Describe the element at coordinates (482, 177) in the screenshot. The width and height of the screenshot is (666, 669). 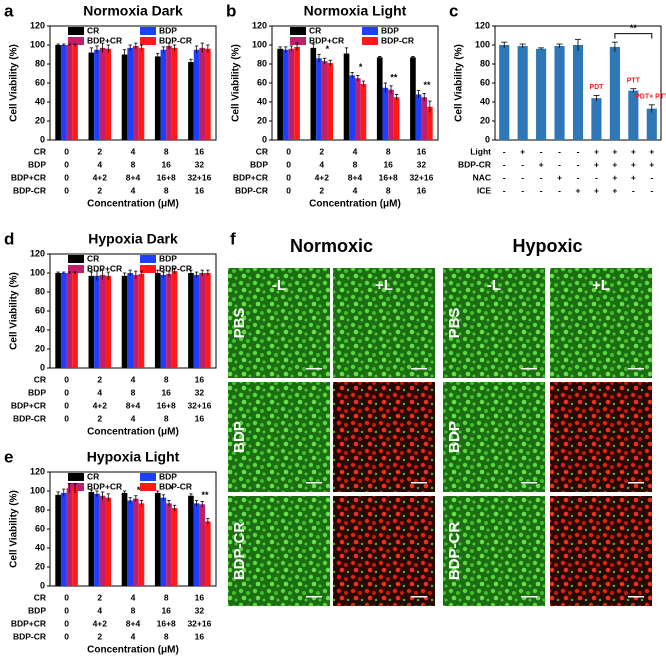
I see `table-row-label: NAC` at that location.